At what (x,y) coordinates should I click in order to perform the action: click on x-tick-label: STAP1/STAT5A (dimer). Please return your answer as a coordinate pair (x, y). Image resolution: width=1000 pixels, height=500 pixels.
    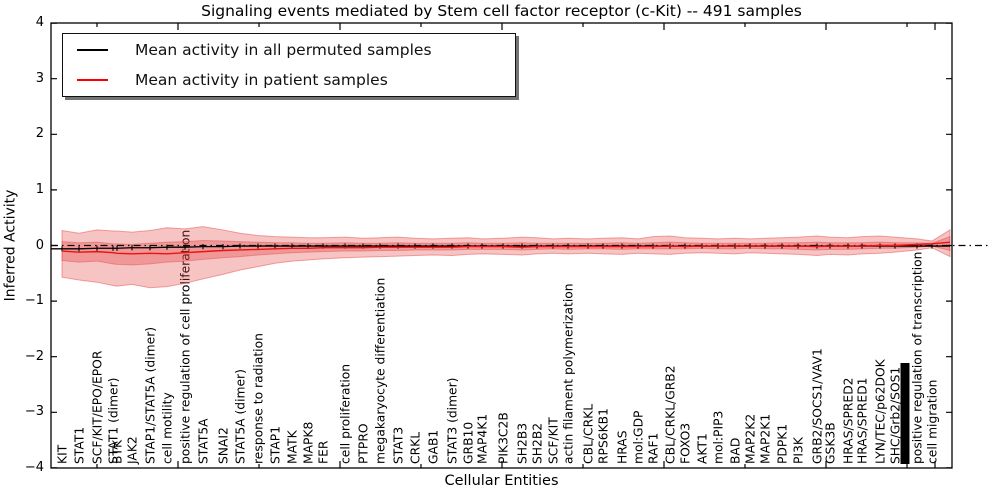
    Looking at the image, I should click on (151, 395).